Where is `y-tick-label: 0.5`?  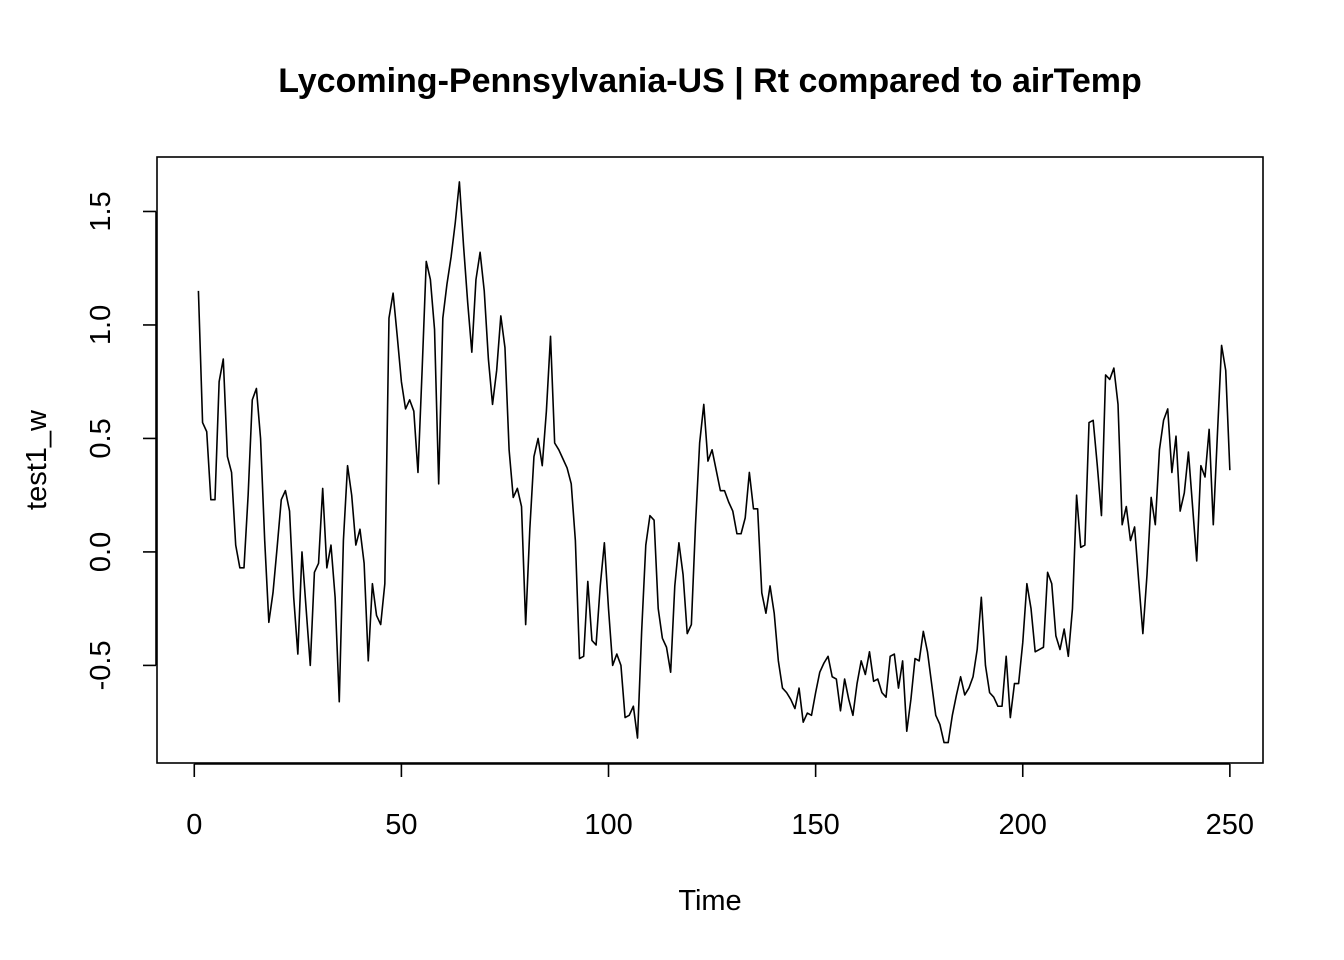 y-tick-label: 0.5 is located at coordinates (101, 438).